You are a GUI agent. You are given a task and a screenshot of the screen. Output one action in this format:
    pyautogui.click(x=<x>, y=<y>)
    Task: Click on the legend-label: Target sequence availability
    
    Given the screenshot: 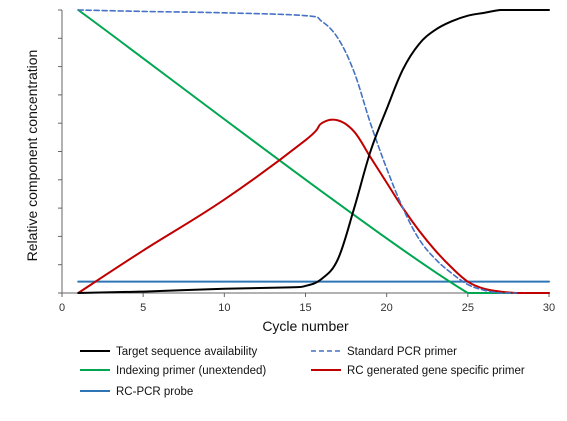 What is the action you would take?
    pyautogui.click(x=187, y=352)
    